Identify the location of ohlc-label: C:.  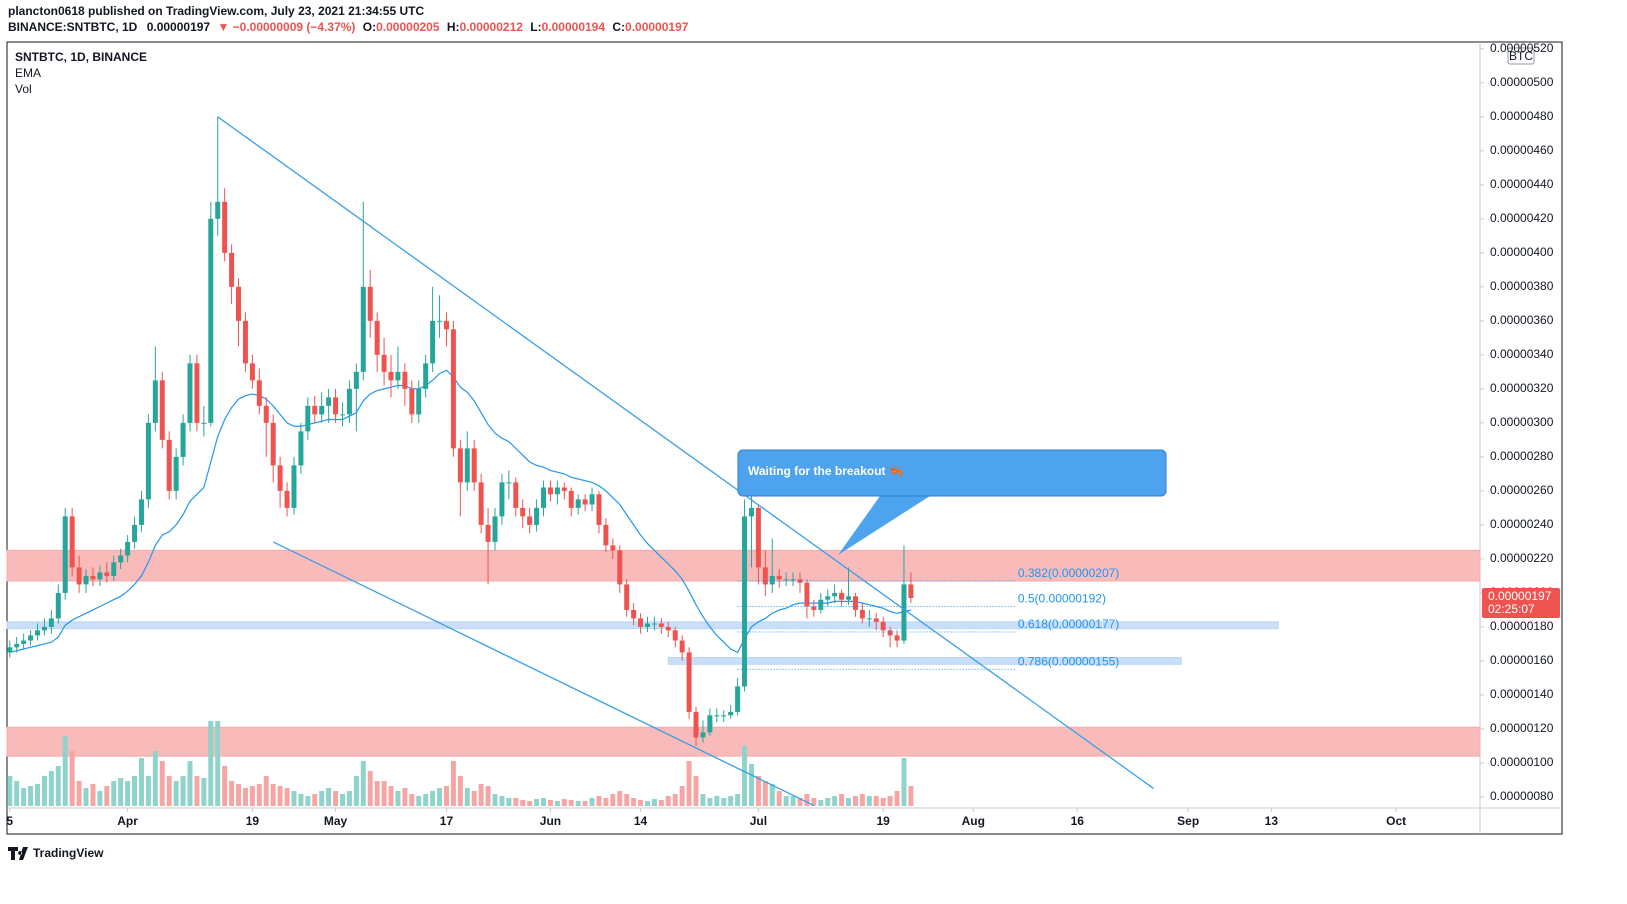
(618, 27).